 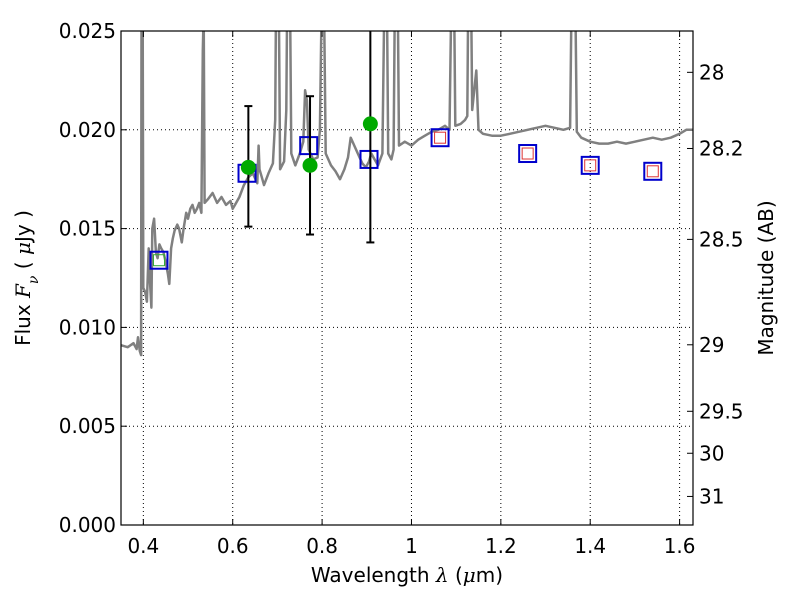 What do you see at coordinates (680, 546) in the screenshot?
I see `x-tick-label: 1.6` at bounding box center [680, 546].